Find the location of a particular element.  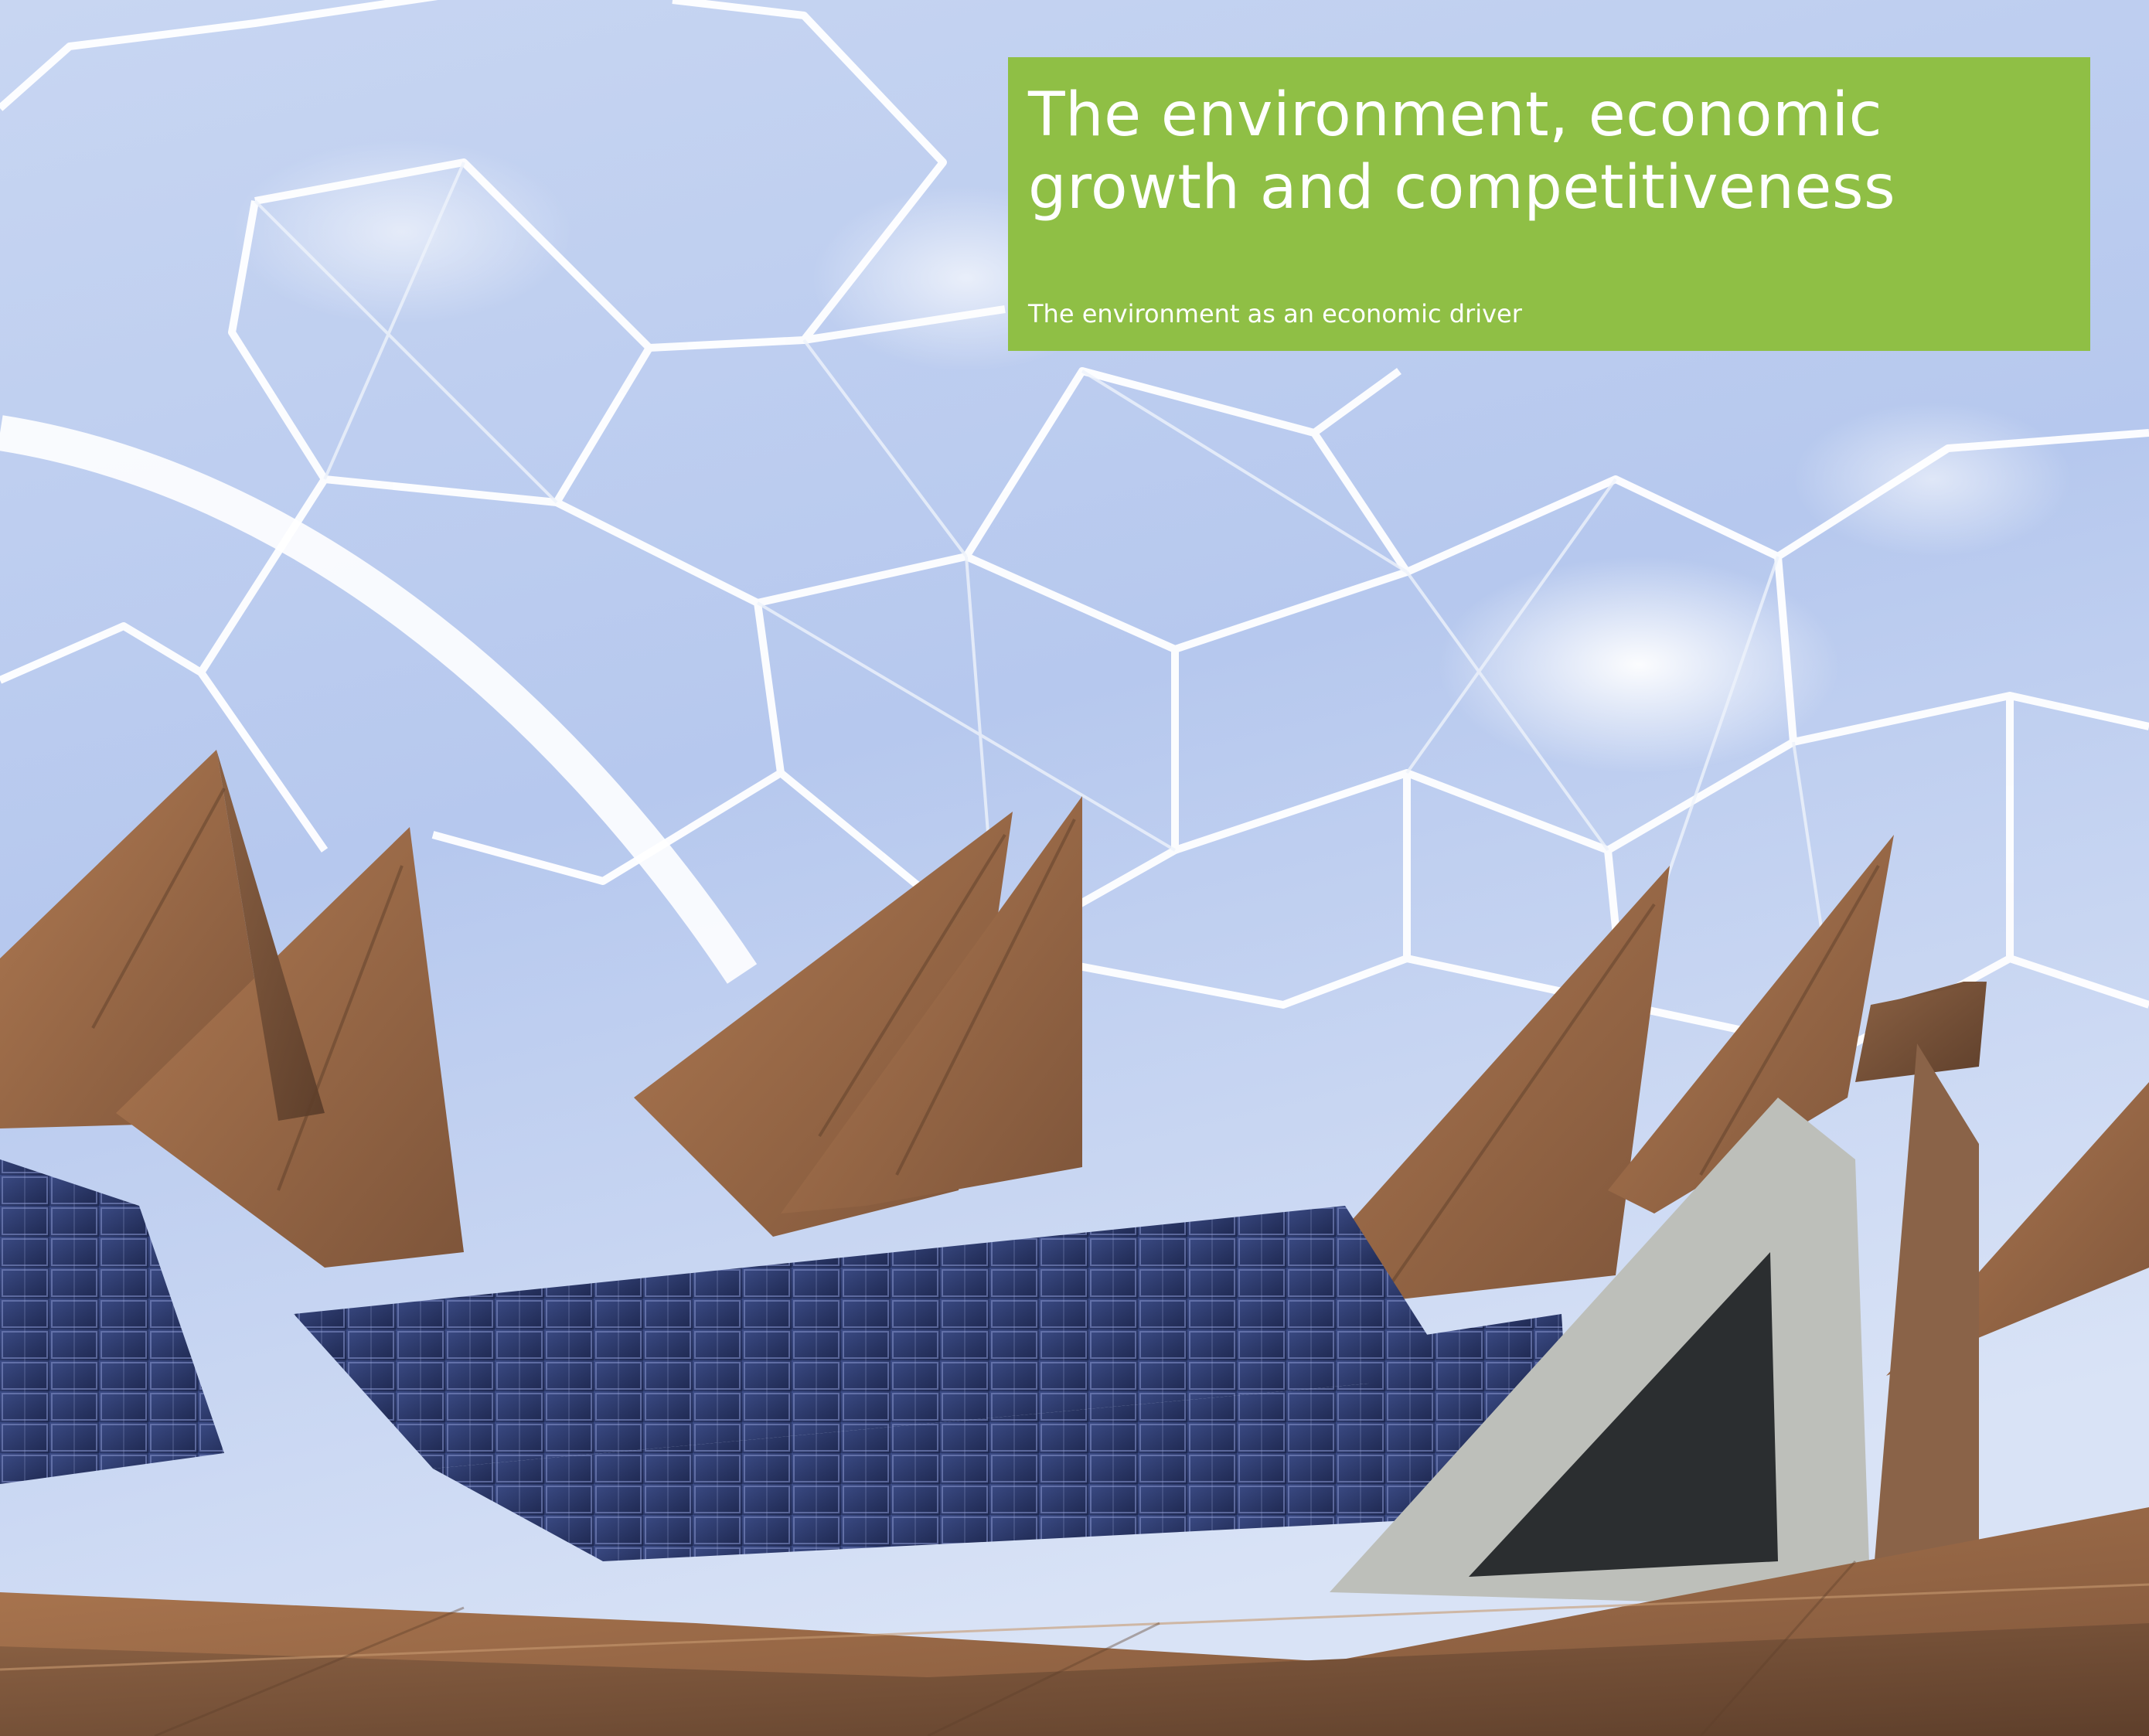

roof-frame is located at coordinates (1654, 1329).